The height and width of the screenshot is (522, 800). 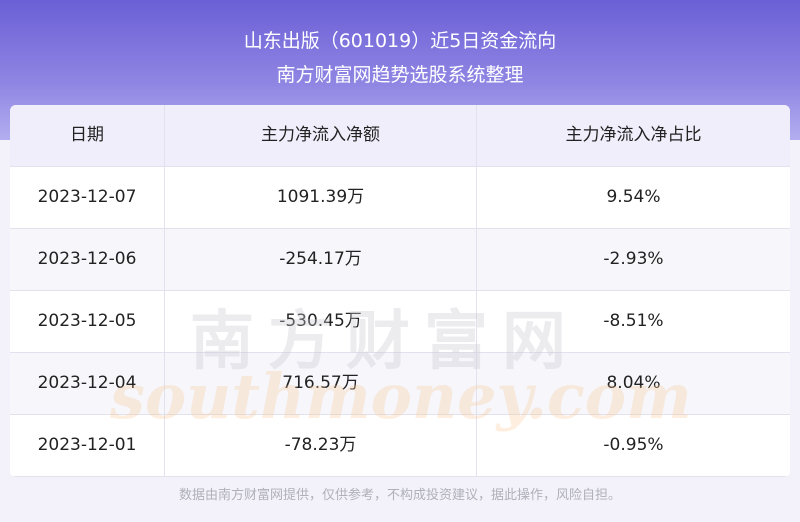 What do you see at coordinates (633, 445) in the screenshot?
I see `table-cell: -0.95%` at bounding box center [633, 445].